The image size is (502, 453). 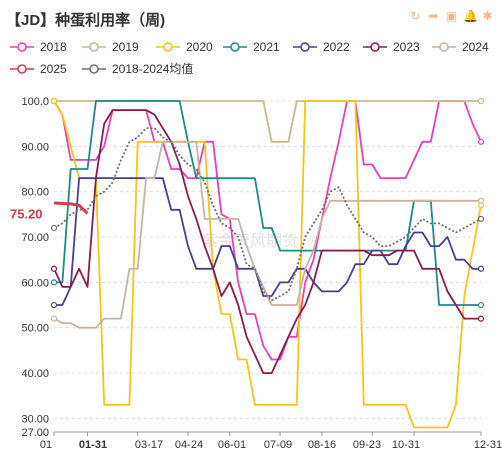 I want to click on legend-label: 2019, so click(x=125, y=47).